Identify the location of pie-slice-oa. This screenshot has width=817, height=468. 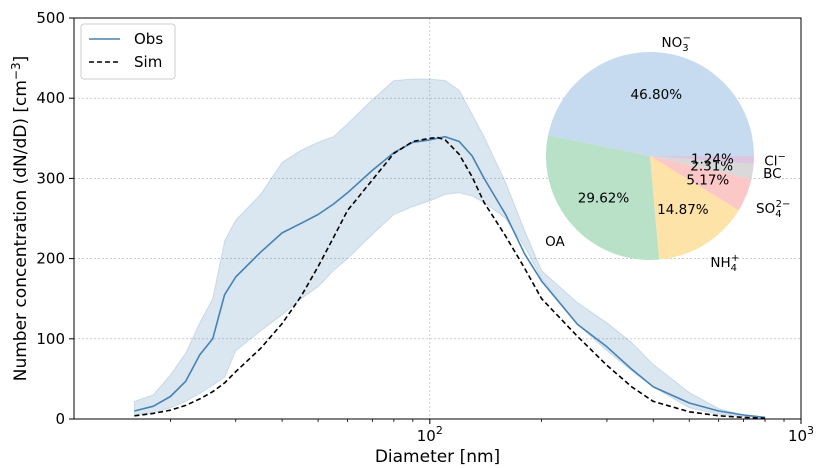
(602, 198).